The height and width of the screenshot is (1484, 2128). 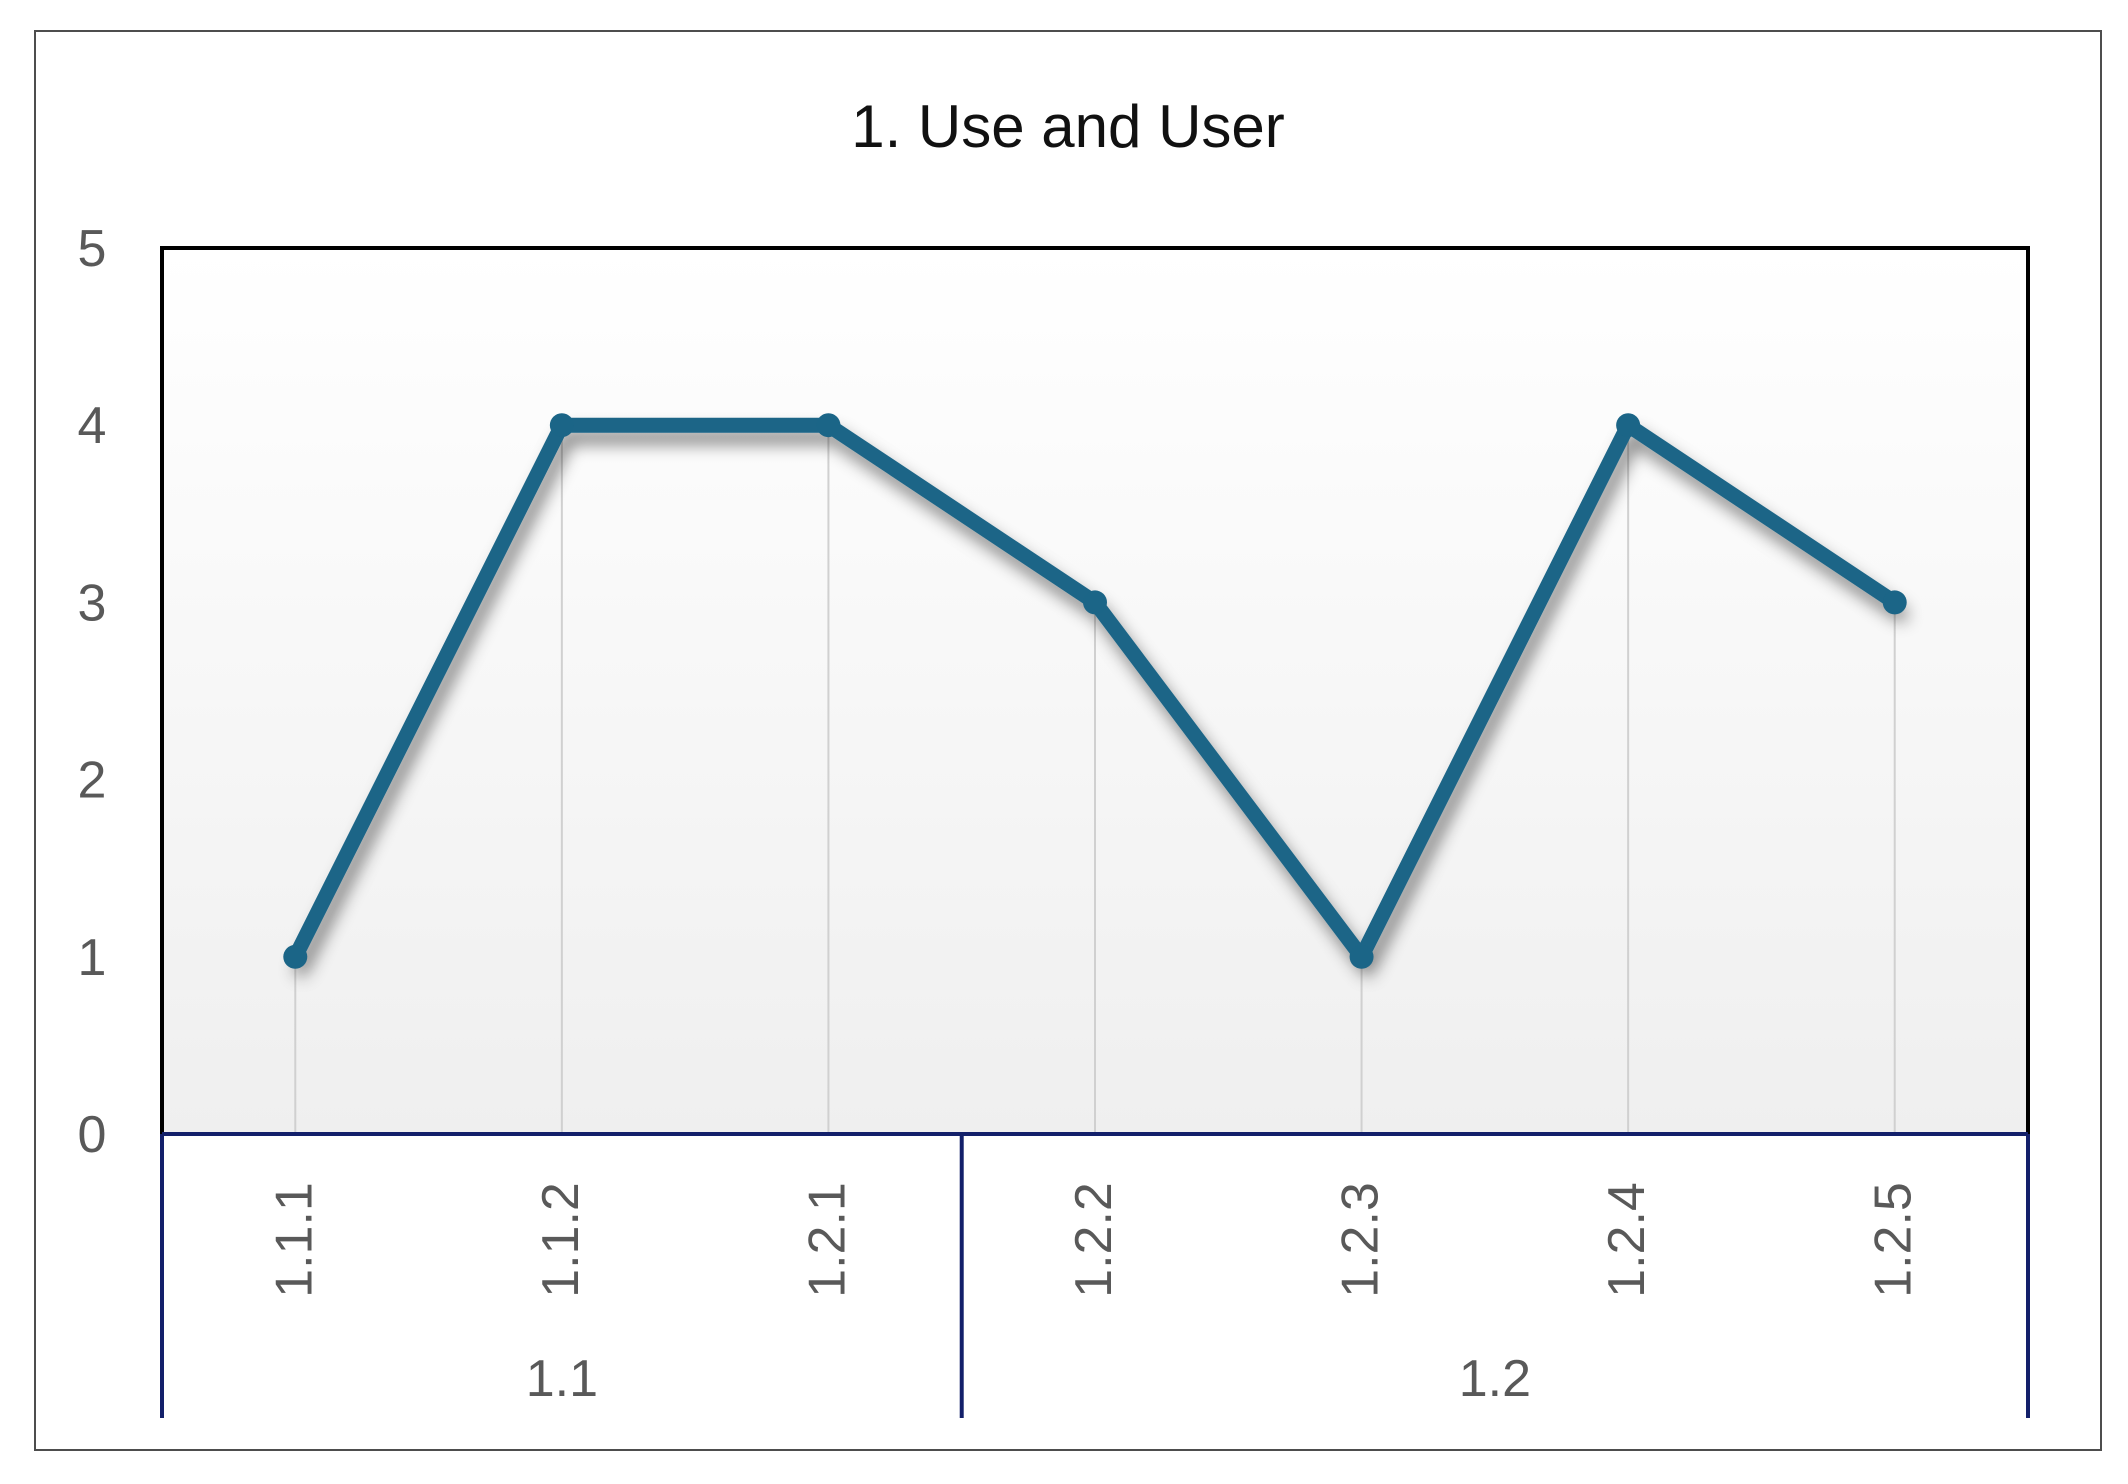 I want to click on x-tick-label: 1.2.1, so click(x=827, y=1240).